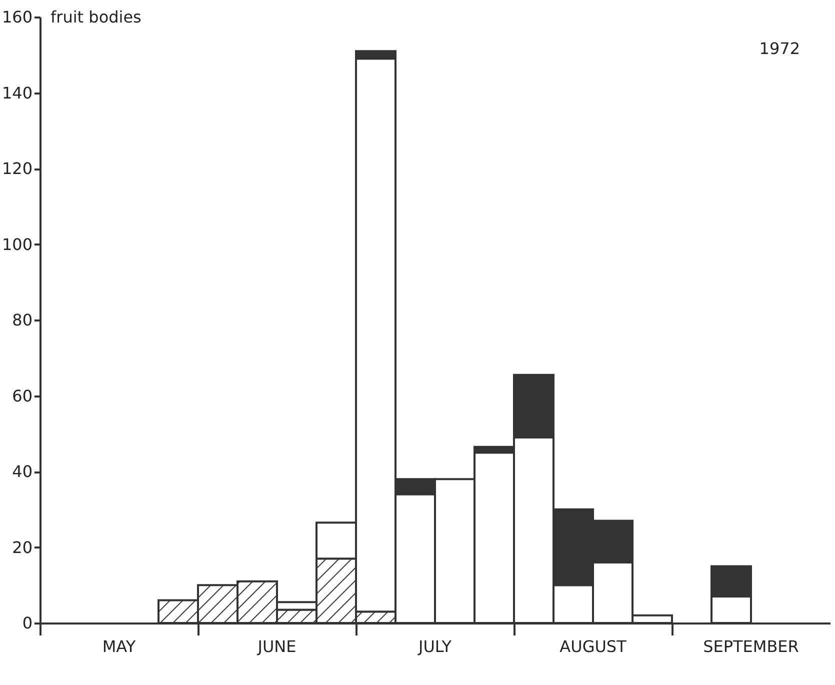 The height and width of the screenshot is (685, 835). Describe the element at coordinates (276, 646) in the screenshot. I see `text: JUNE` at that location.